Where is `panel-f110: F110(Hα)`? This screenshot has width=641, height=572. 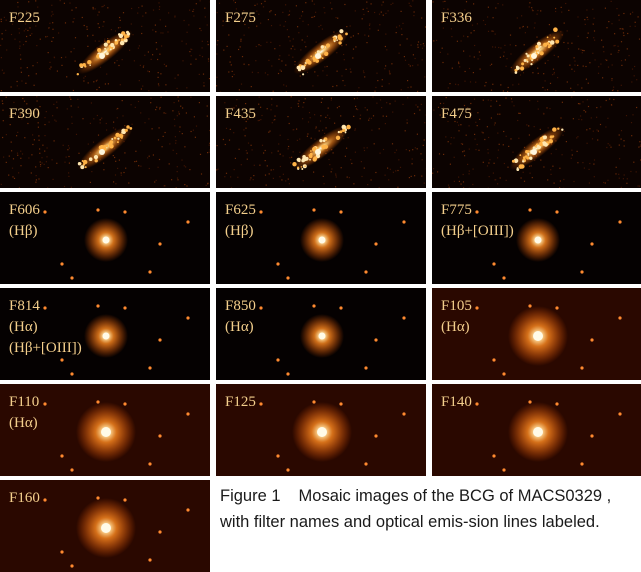 panel-f110: F110(Hα) is located at coordinates (105, 430).